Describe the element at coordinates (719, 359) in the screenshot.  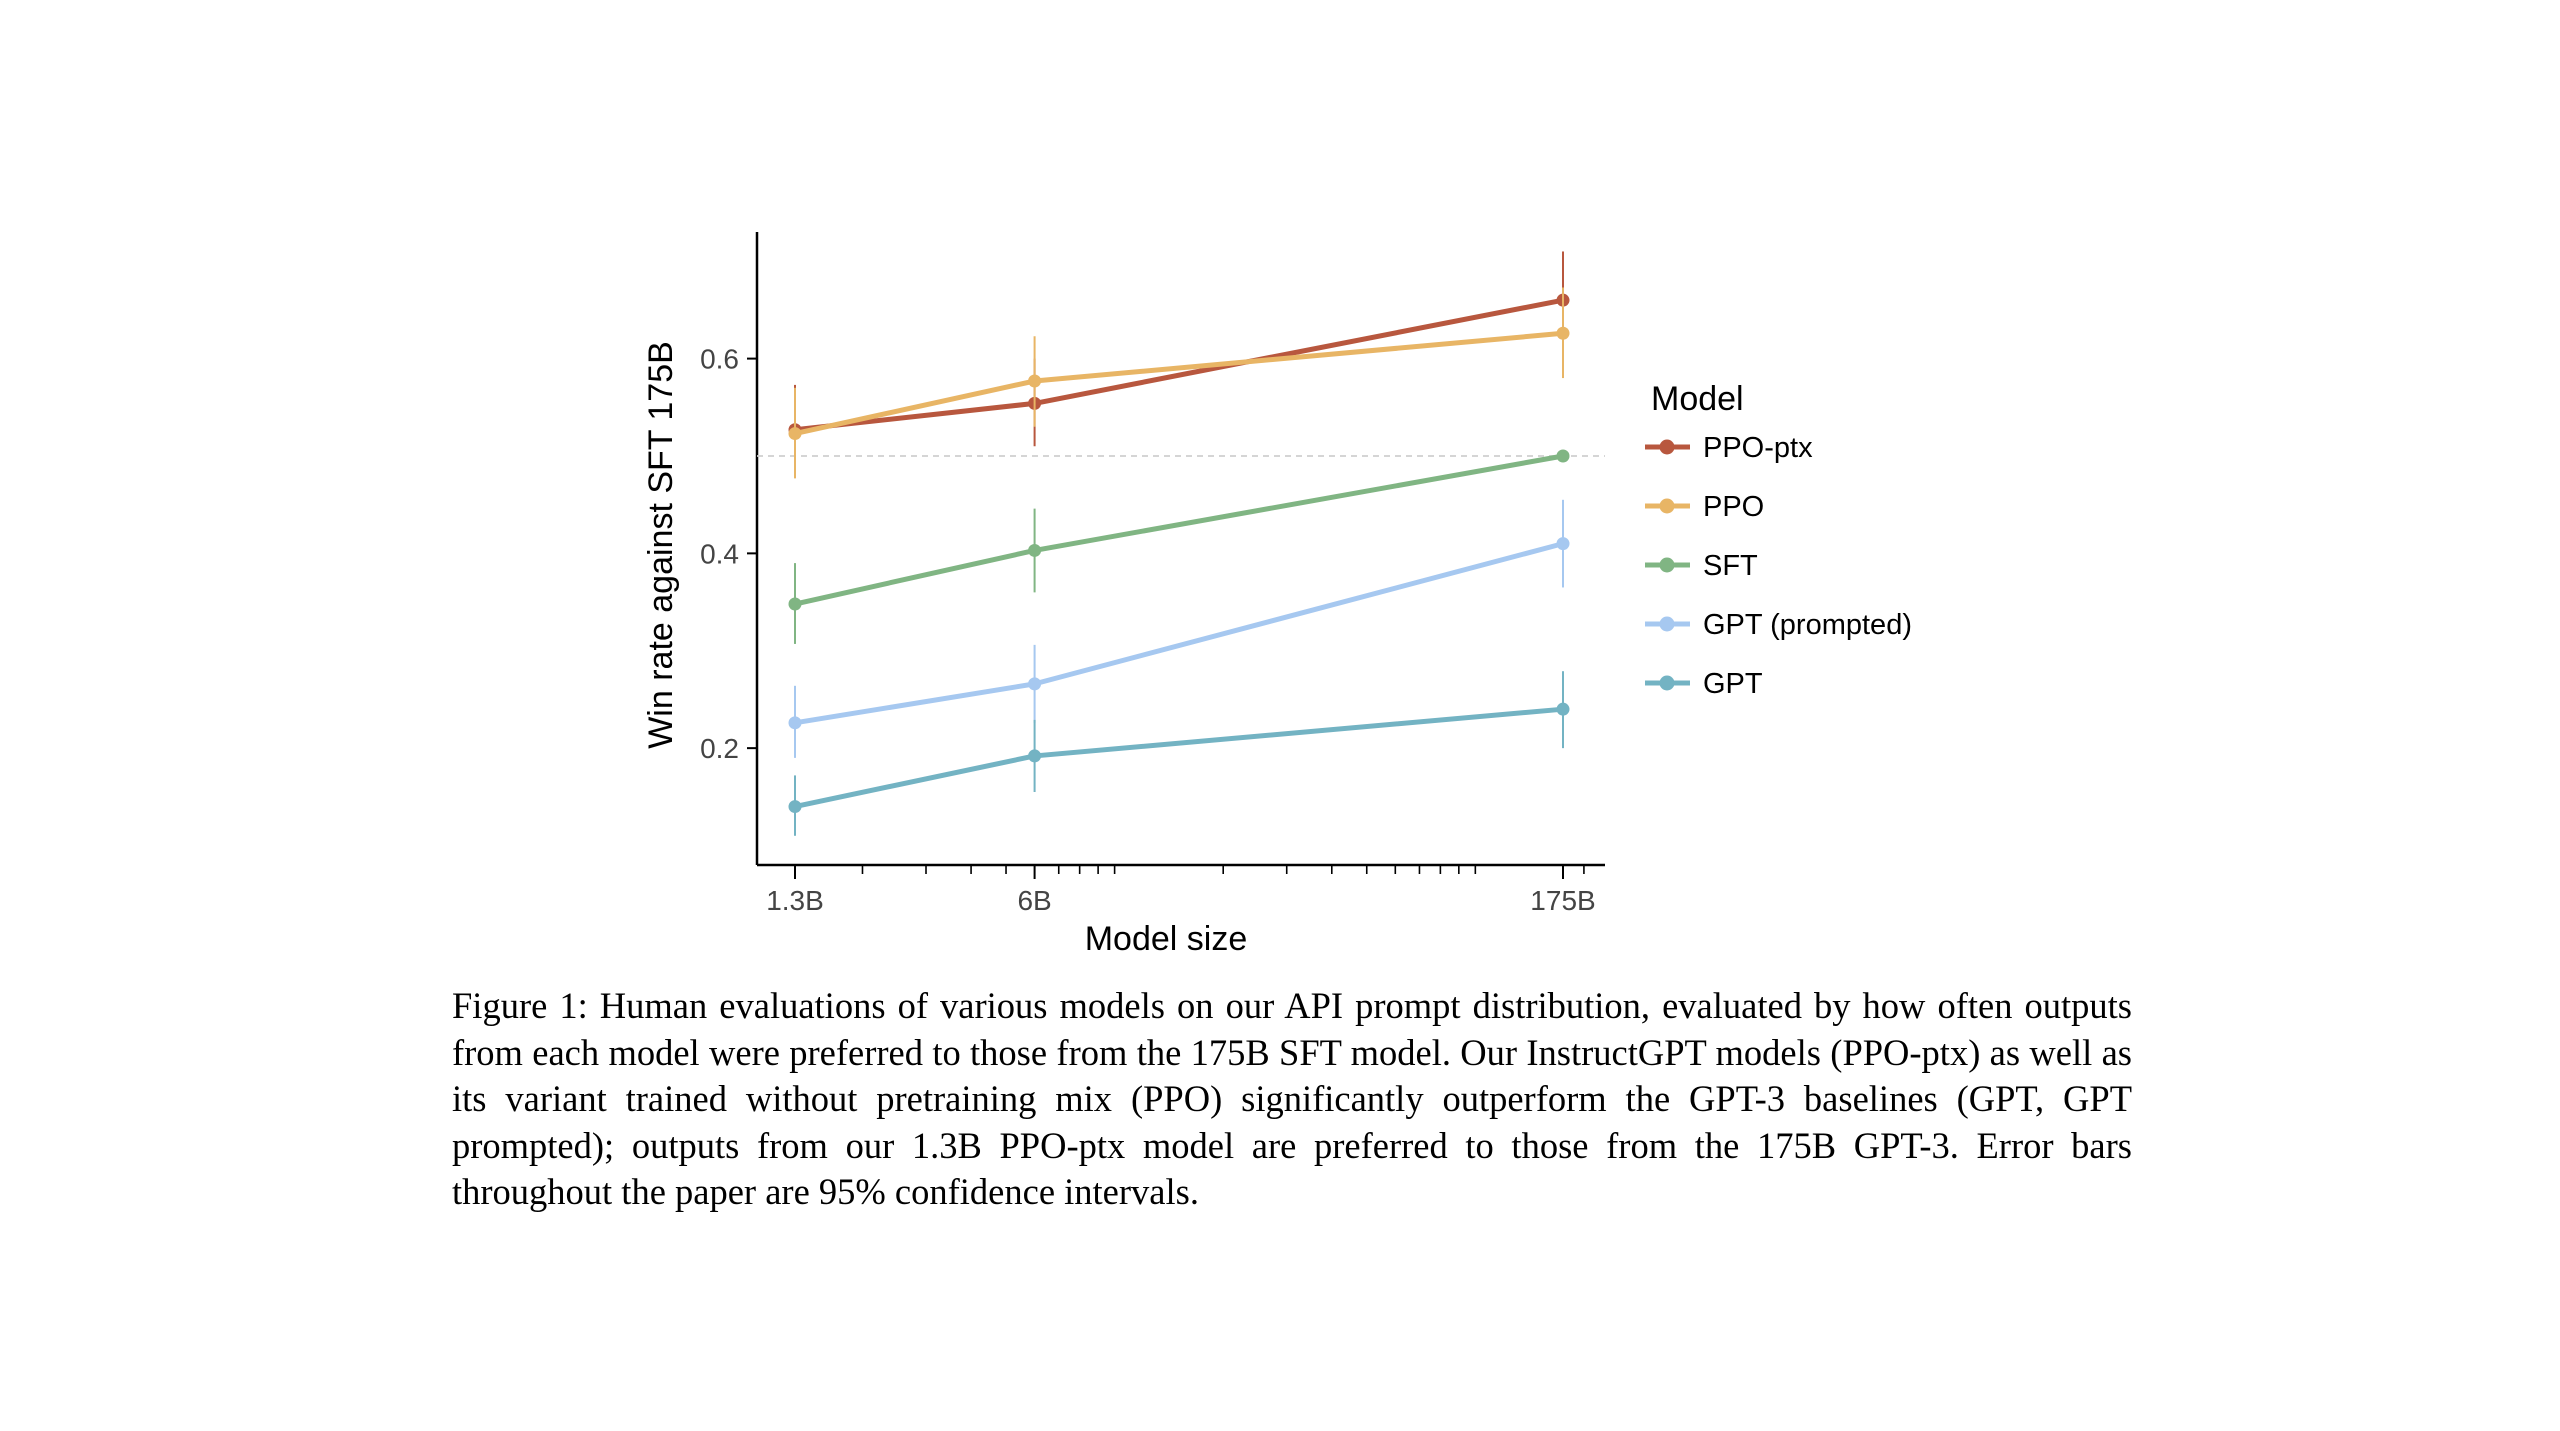
I see `y-tick-label: 0.6` at that location.